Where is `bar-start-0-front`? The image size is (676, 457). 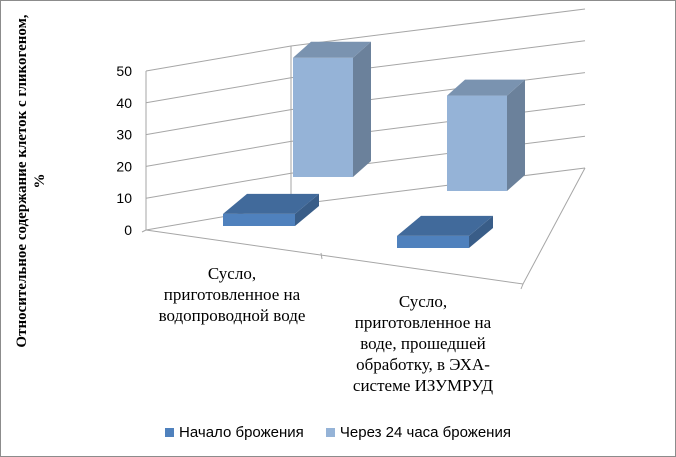
bar-start-0-front is located at coordinates (259, 219).